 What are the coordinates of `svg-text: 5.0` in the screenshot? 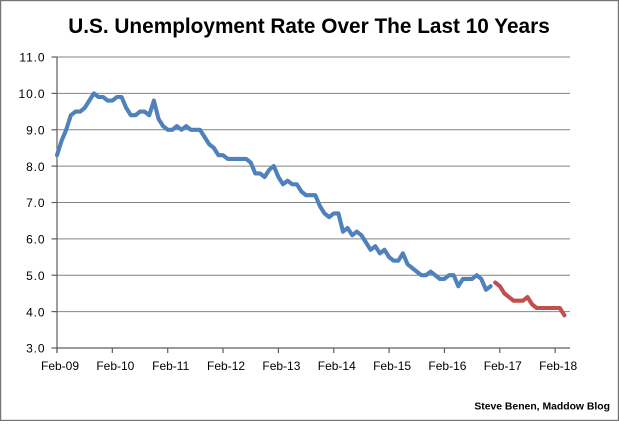 It's located at (35, 276).